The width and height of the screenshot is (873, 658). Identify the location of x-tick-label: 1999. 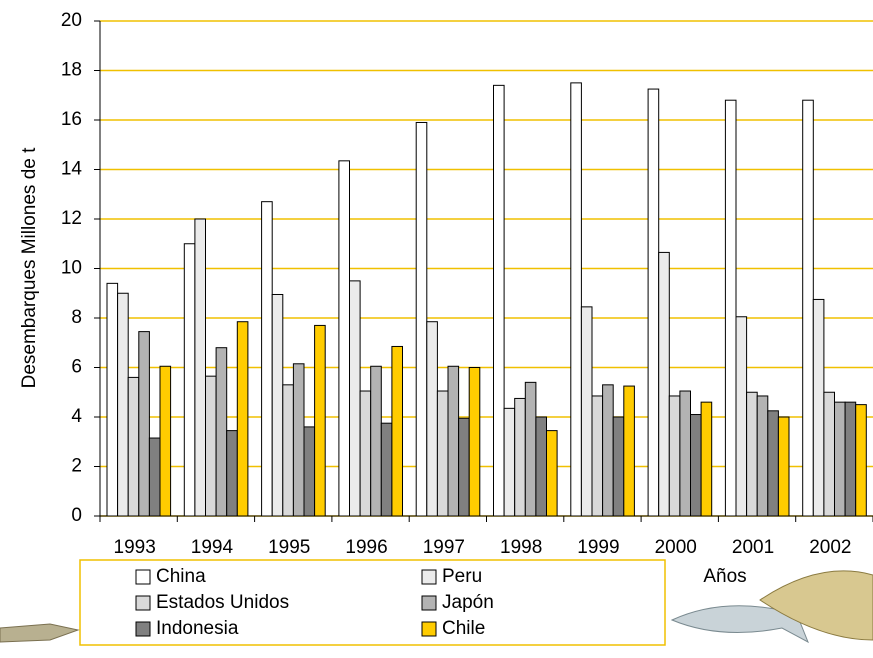
(598, 547).